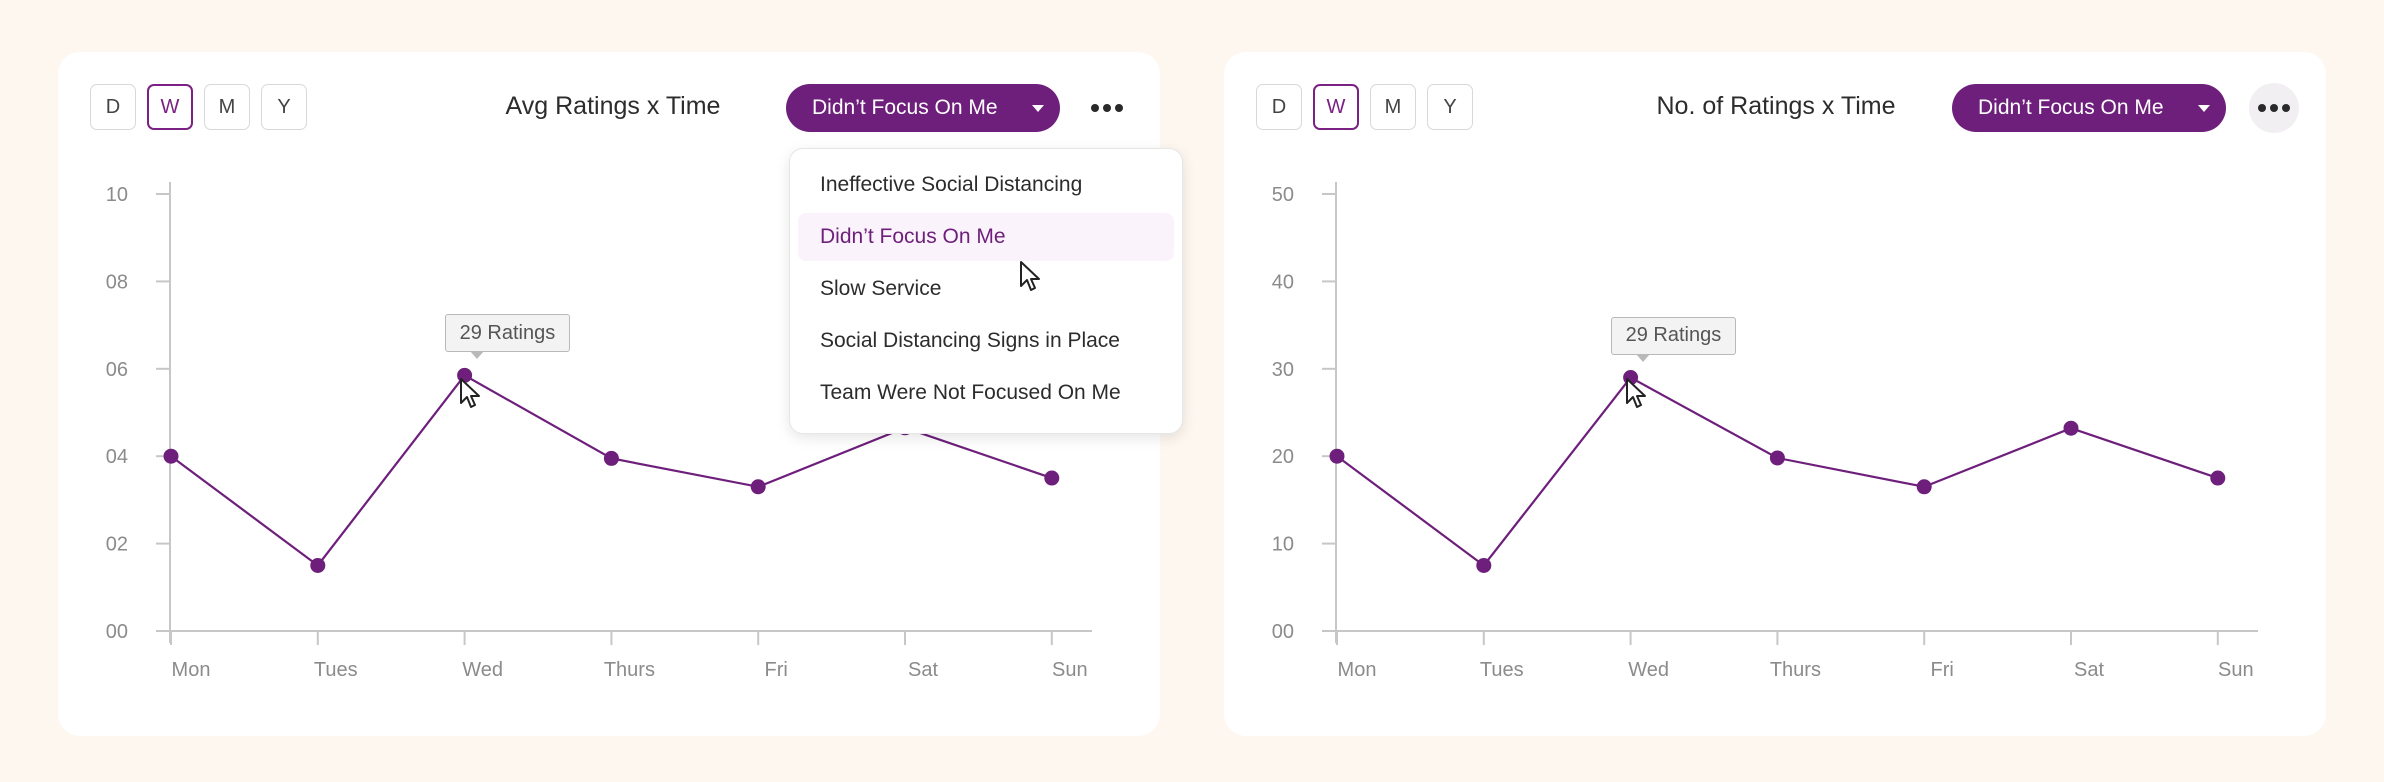 This screenshot has width=2384, height=782. What do you see at coordinates (1283, 457) in the screenshot?
I see `y-tick-label: 20` at bounding box center [1283, 457].